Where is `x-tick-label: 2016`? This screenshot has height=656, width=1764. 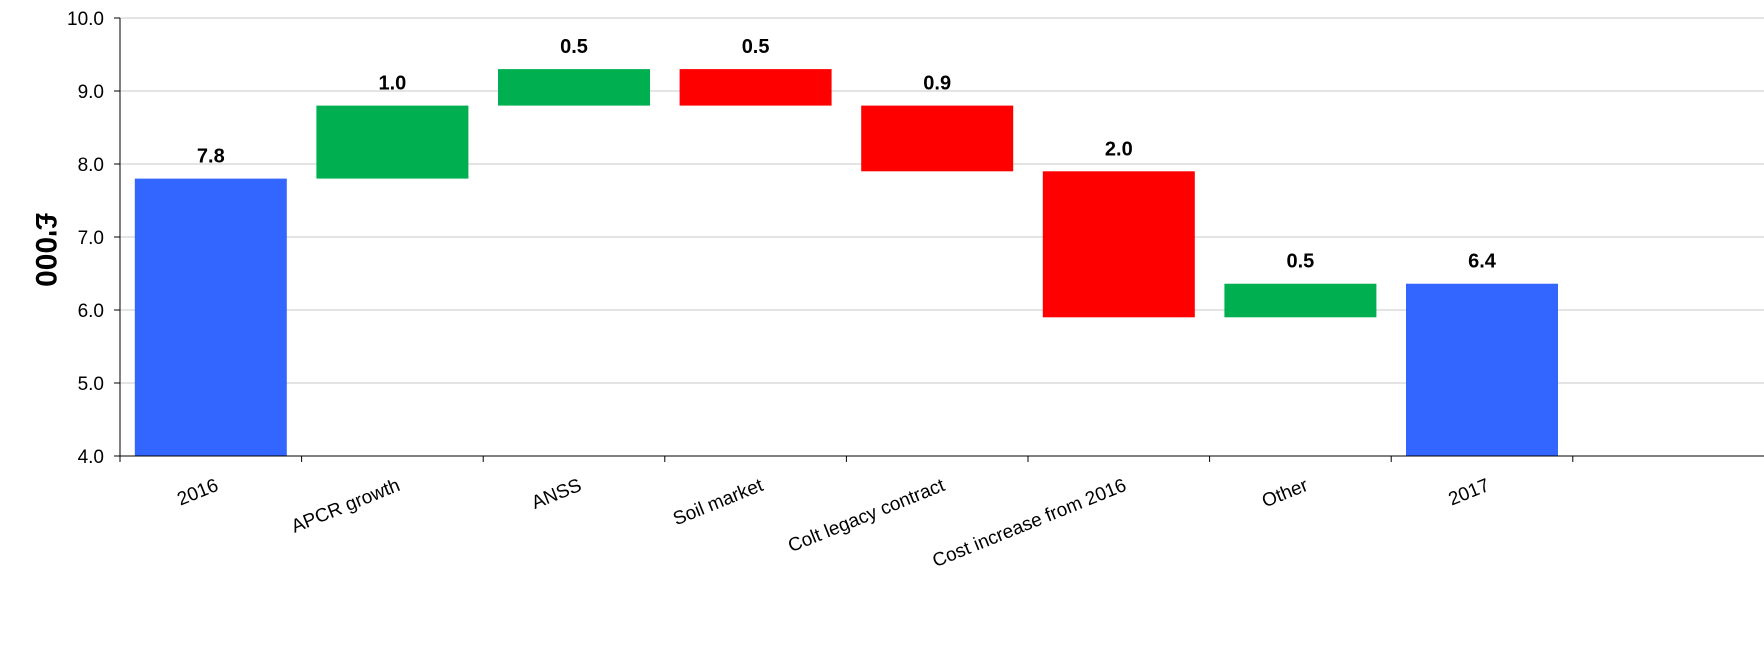 x-tick-label: 2016 is located at coordinates (197, 492).